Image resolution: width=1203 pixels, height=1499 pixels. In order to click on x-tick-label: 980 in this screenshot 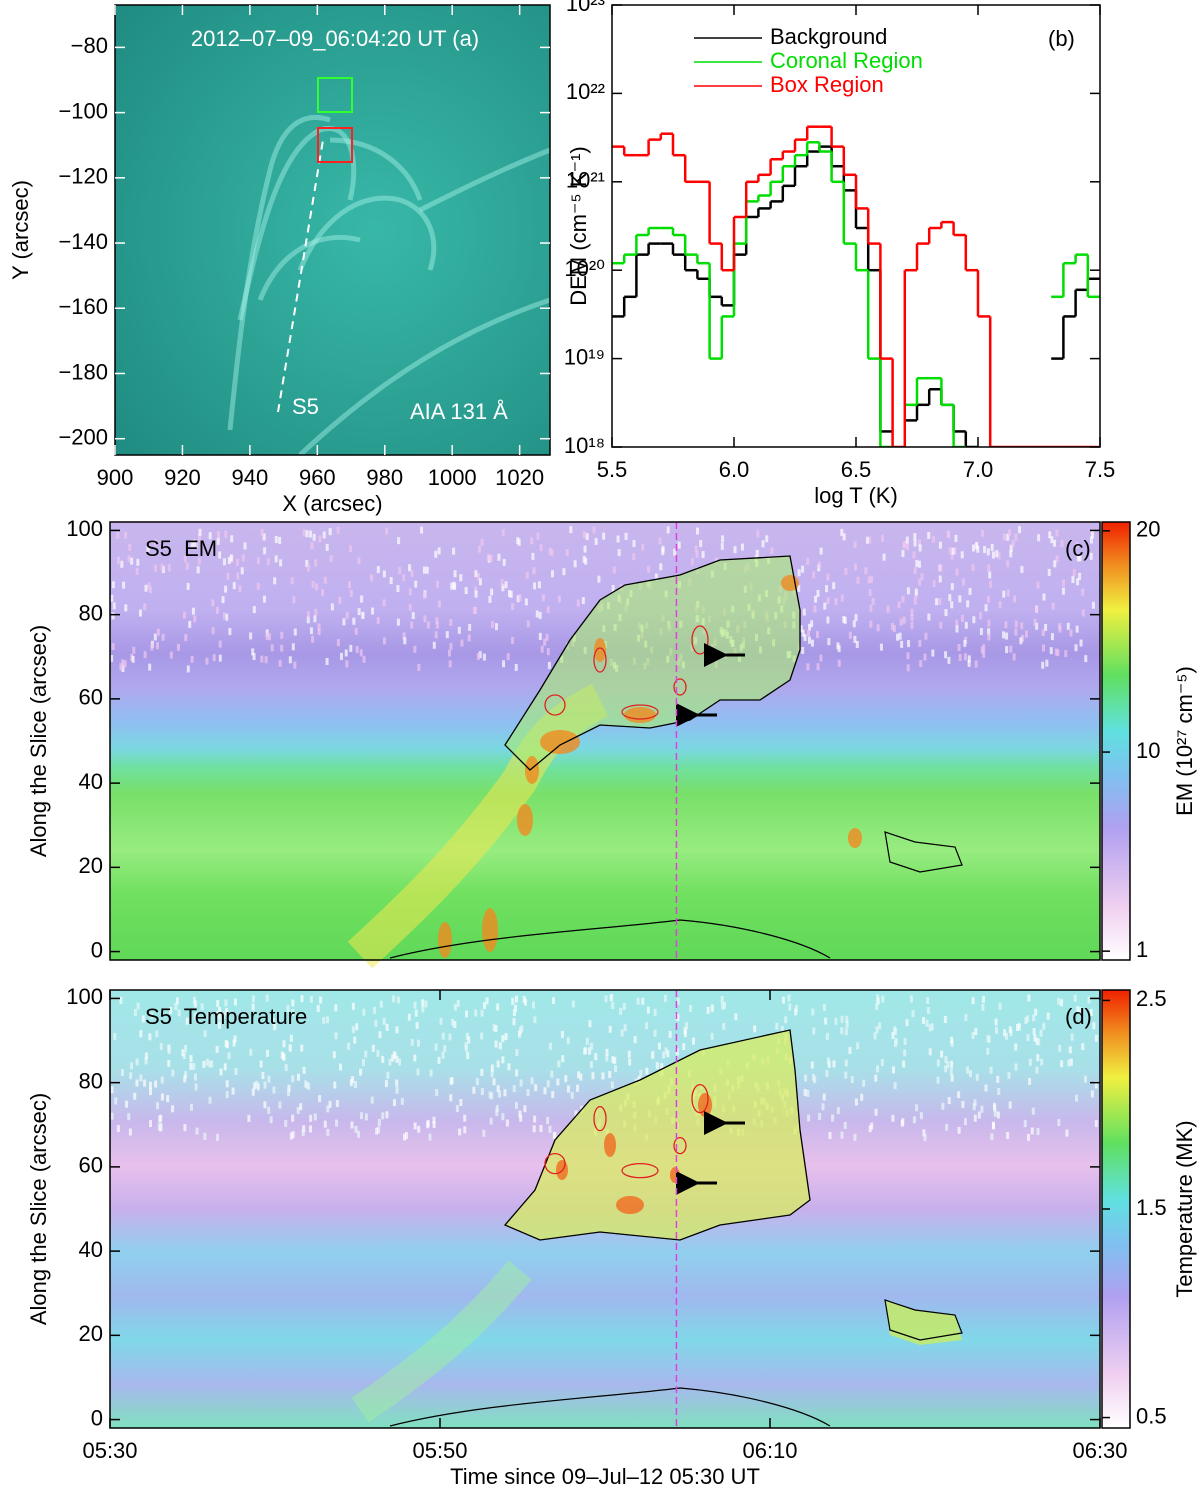, I will do `click(384, 477)`.